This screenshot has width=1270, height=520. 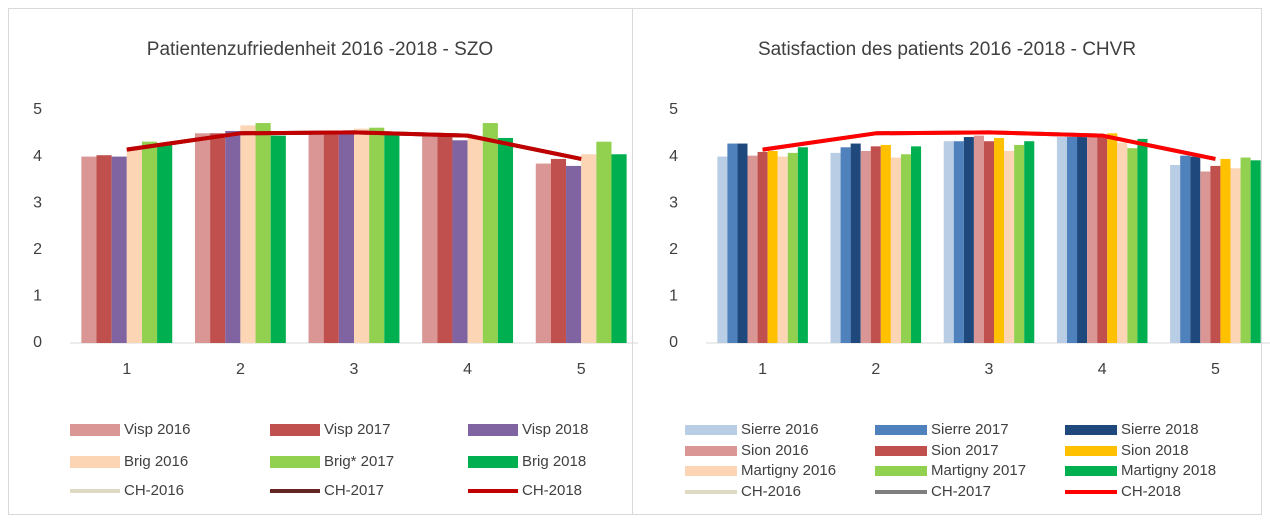 What do you see at coordinates (1155, 450) in the screenshot?
I see `legend-label: Sion 2018` at bounding box center [1155, 450].